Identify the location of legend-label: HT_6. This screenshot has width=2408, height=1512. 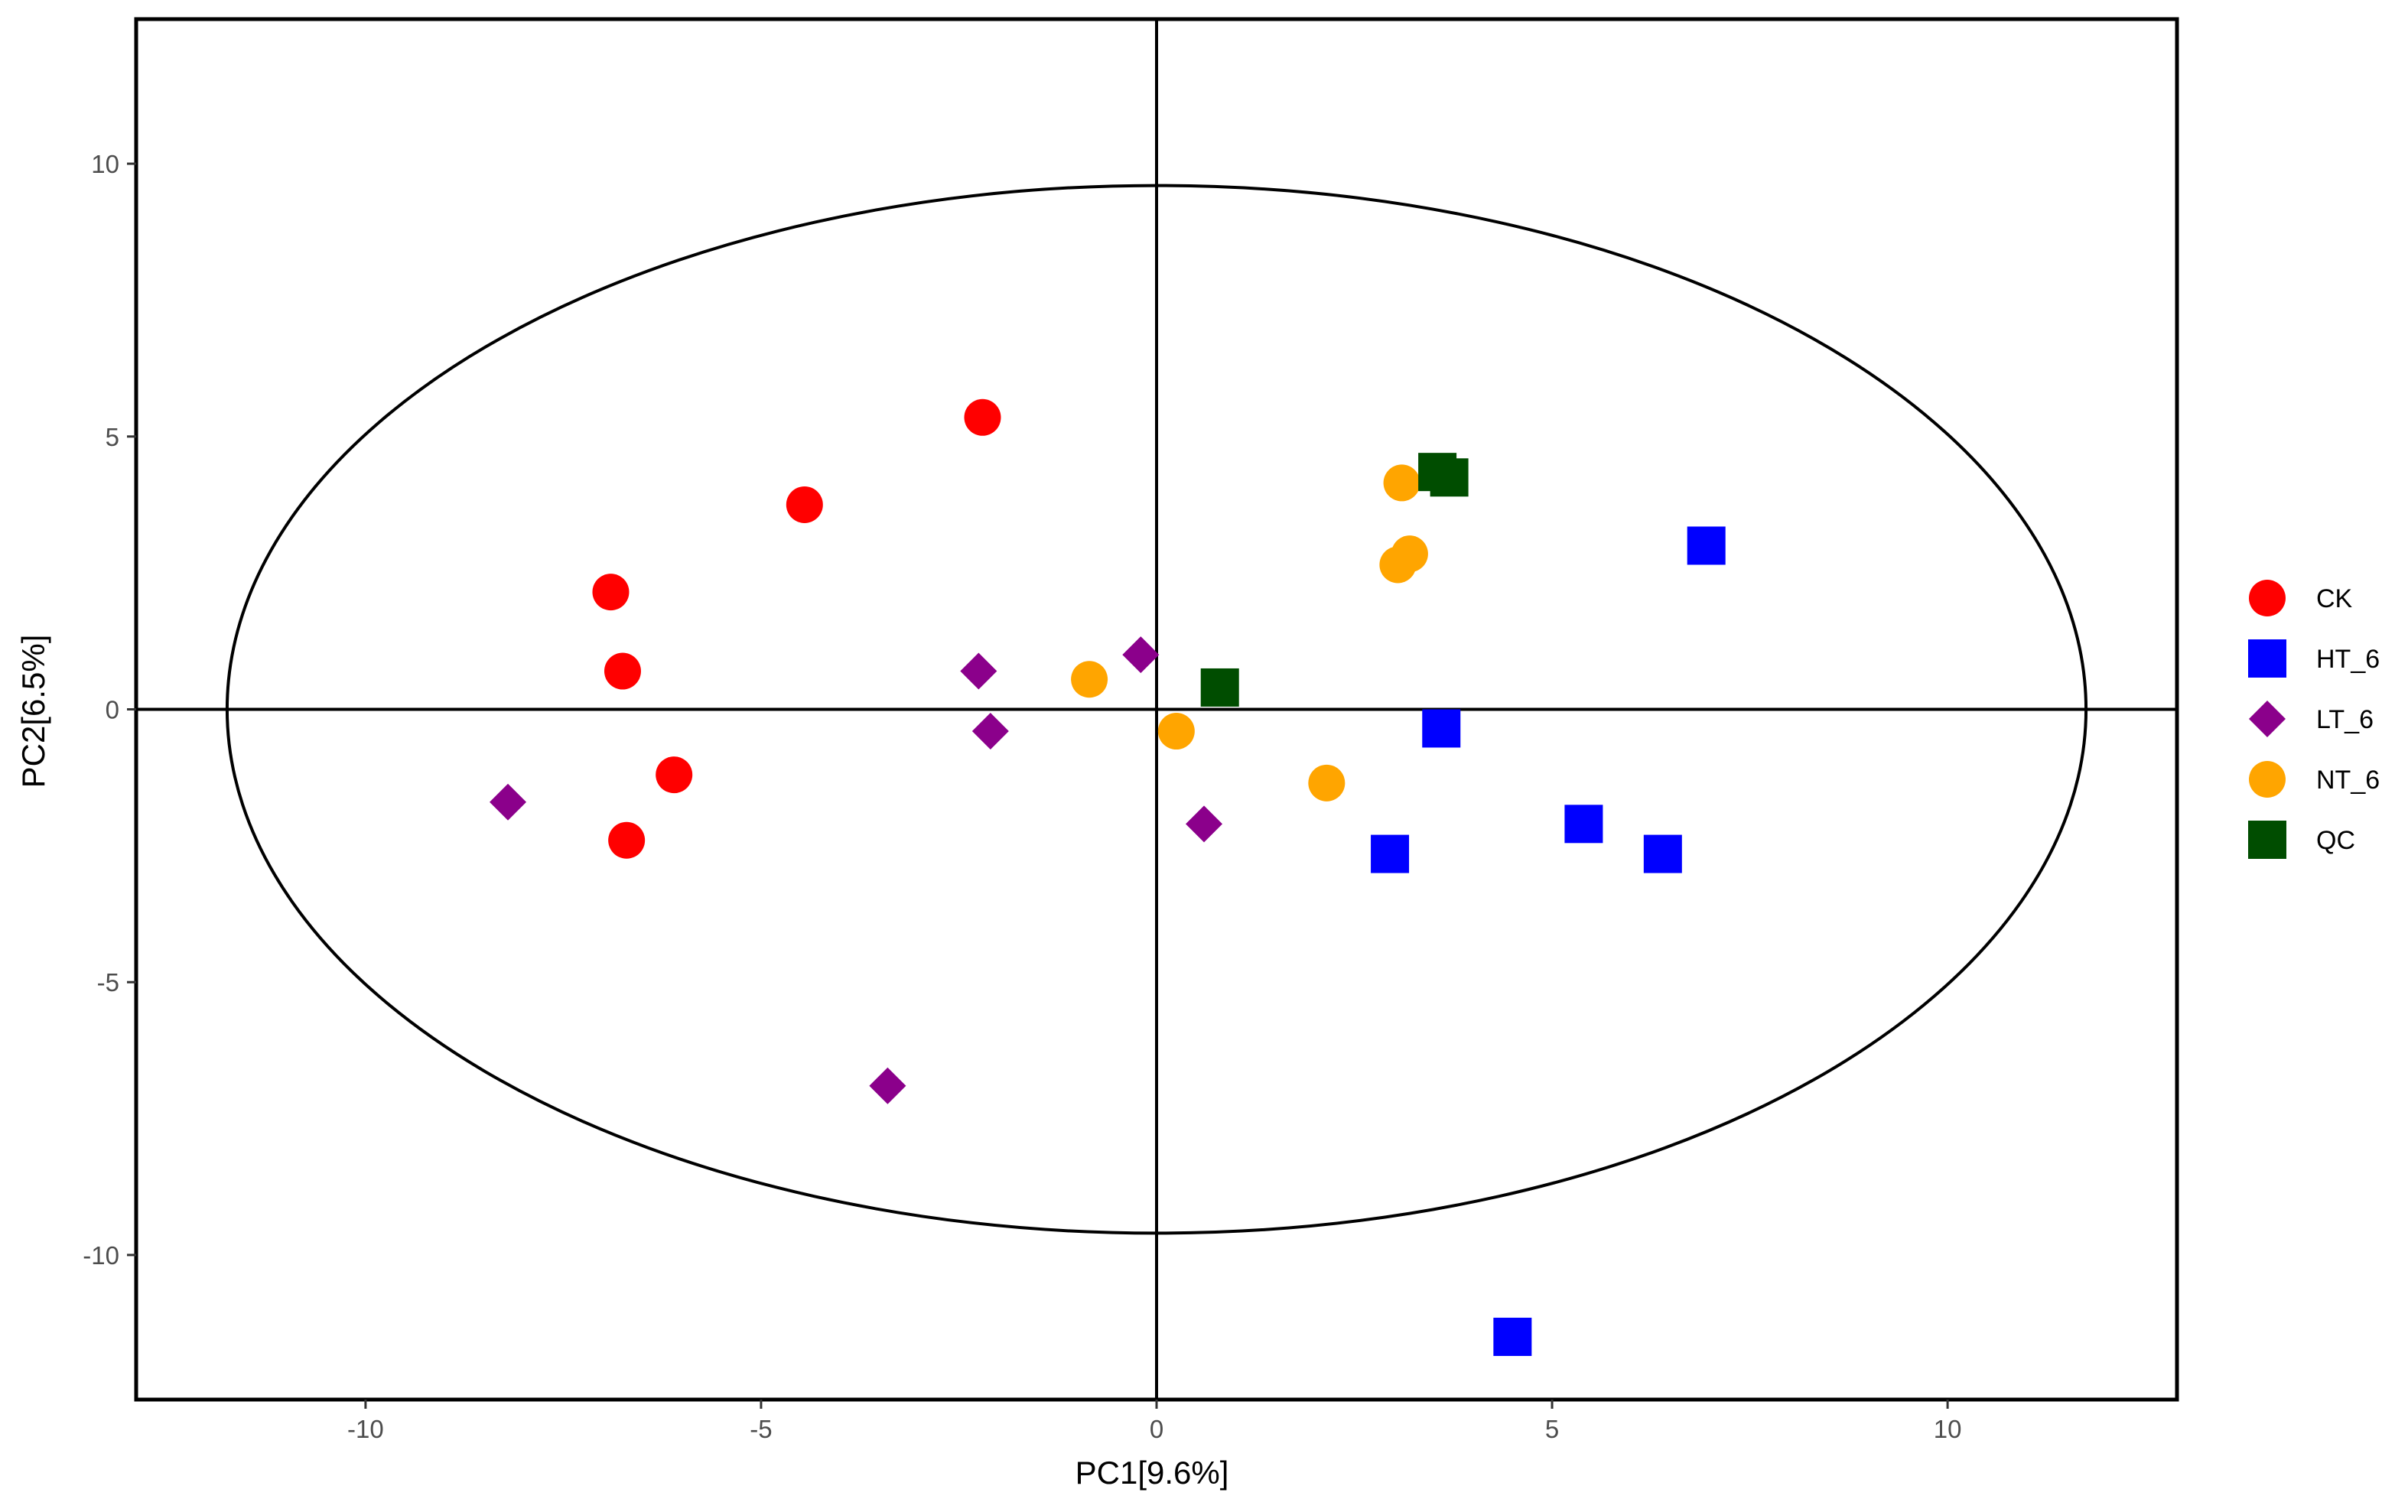
(2348, 659).